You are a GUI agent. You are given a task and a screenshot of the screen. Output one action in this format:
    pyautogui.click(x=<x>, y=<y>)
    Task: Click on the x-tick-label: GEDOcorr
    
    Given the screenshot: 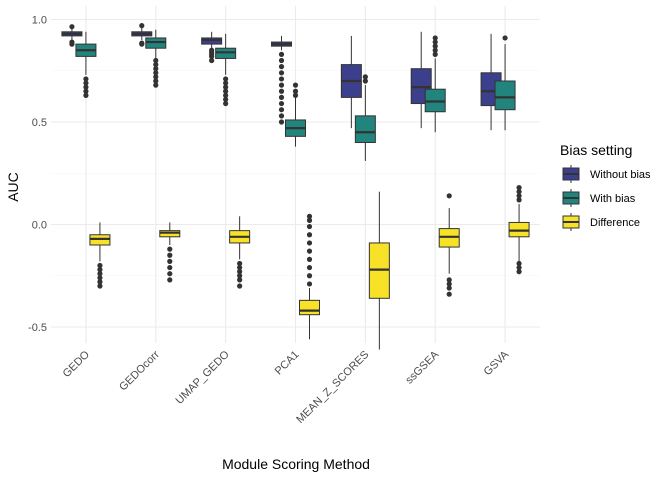 What is the action you would take?
    pyautogui.click(x=139, y=370)
    